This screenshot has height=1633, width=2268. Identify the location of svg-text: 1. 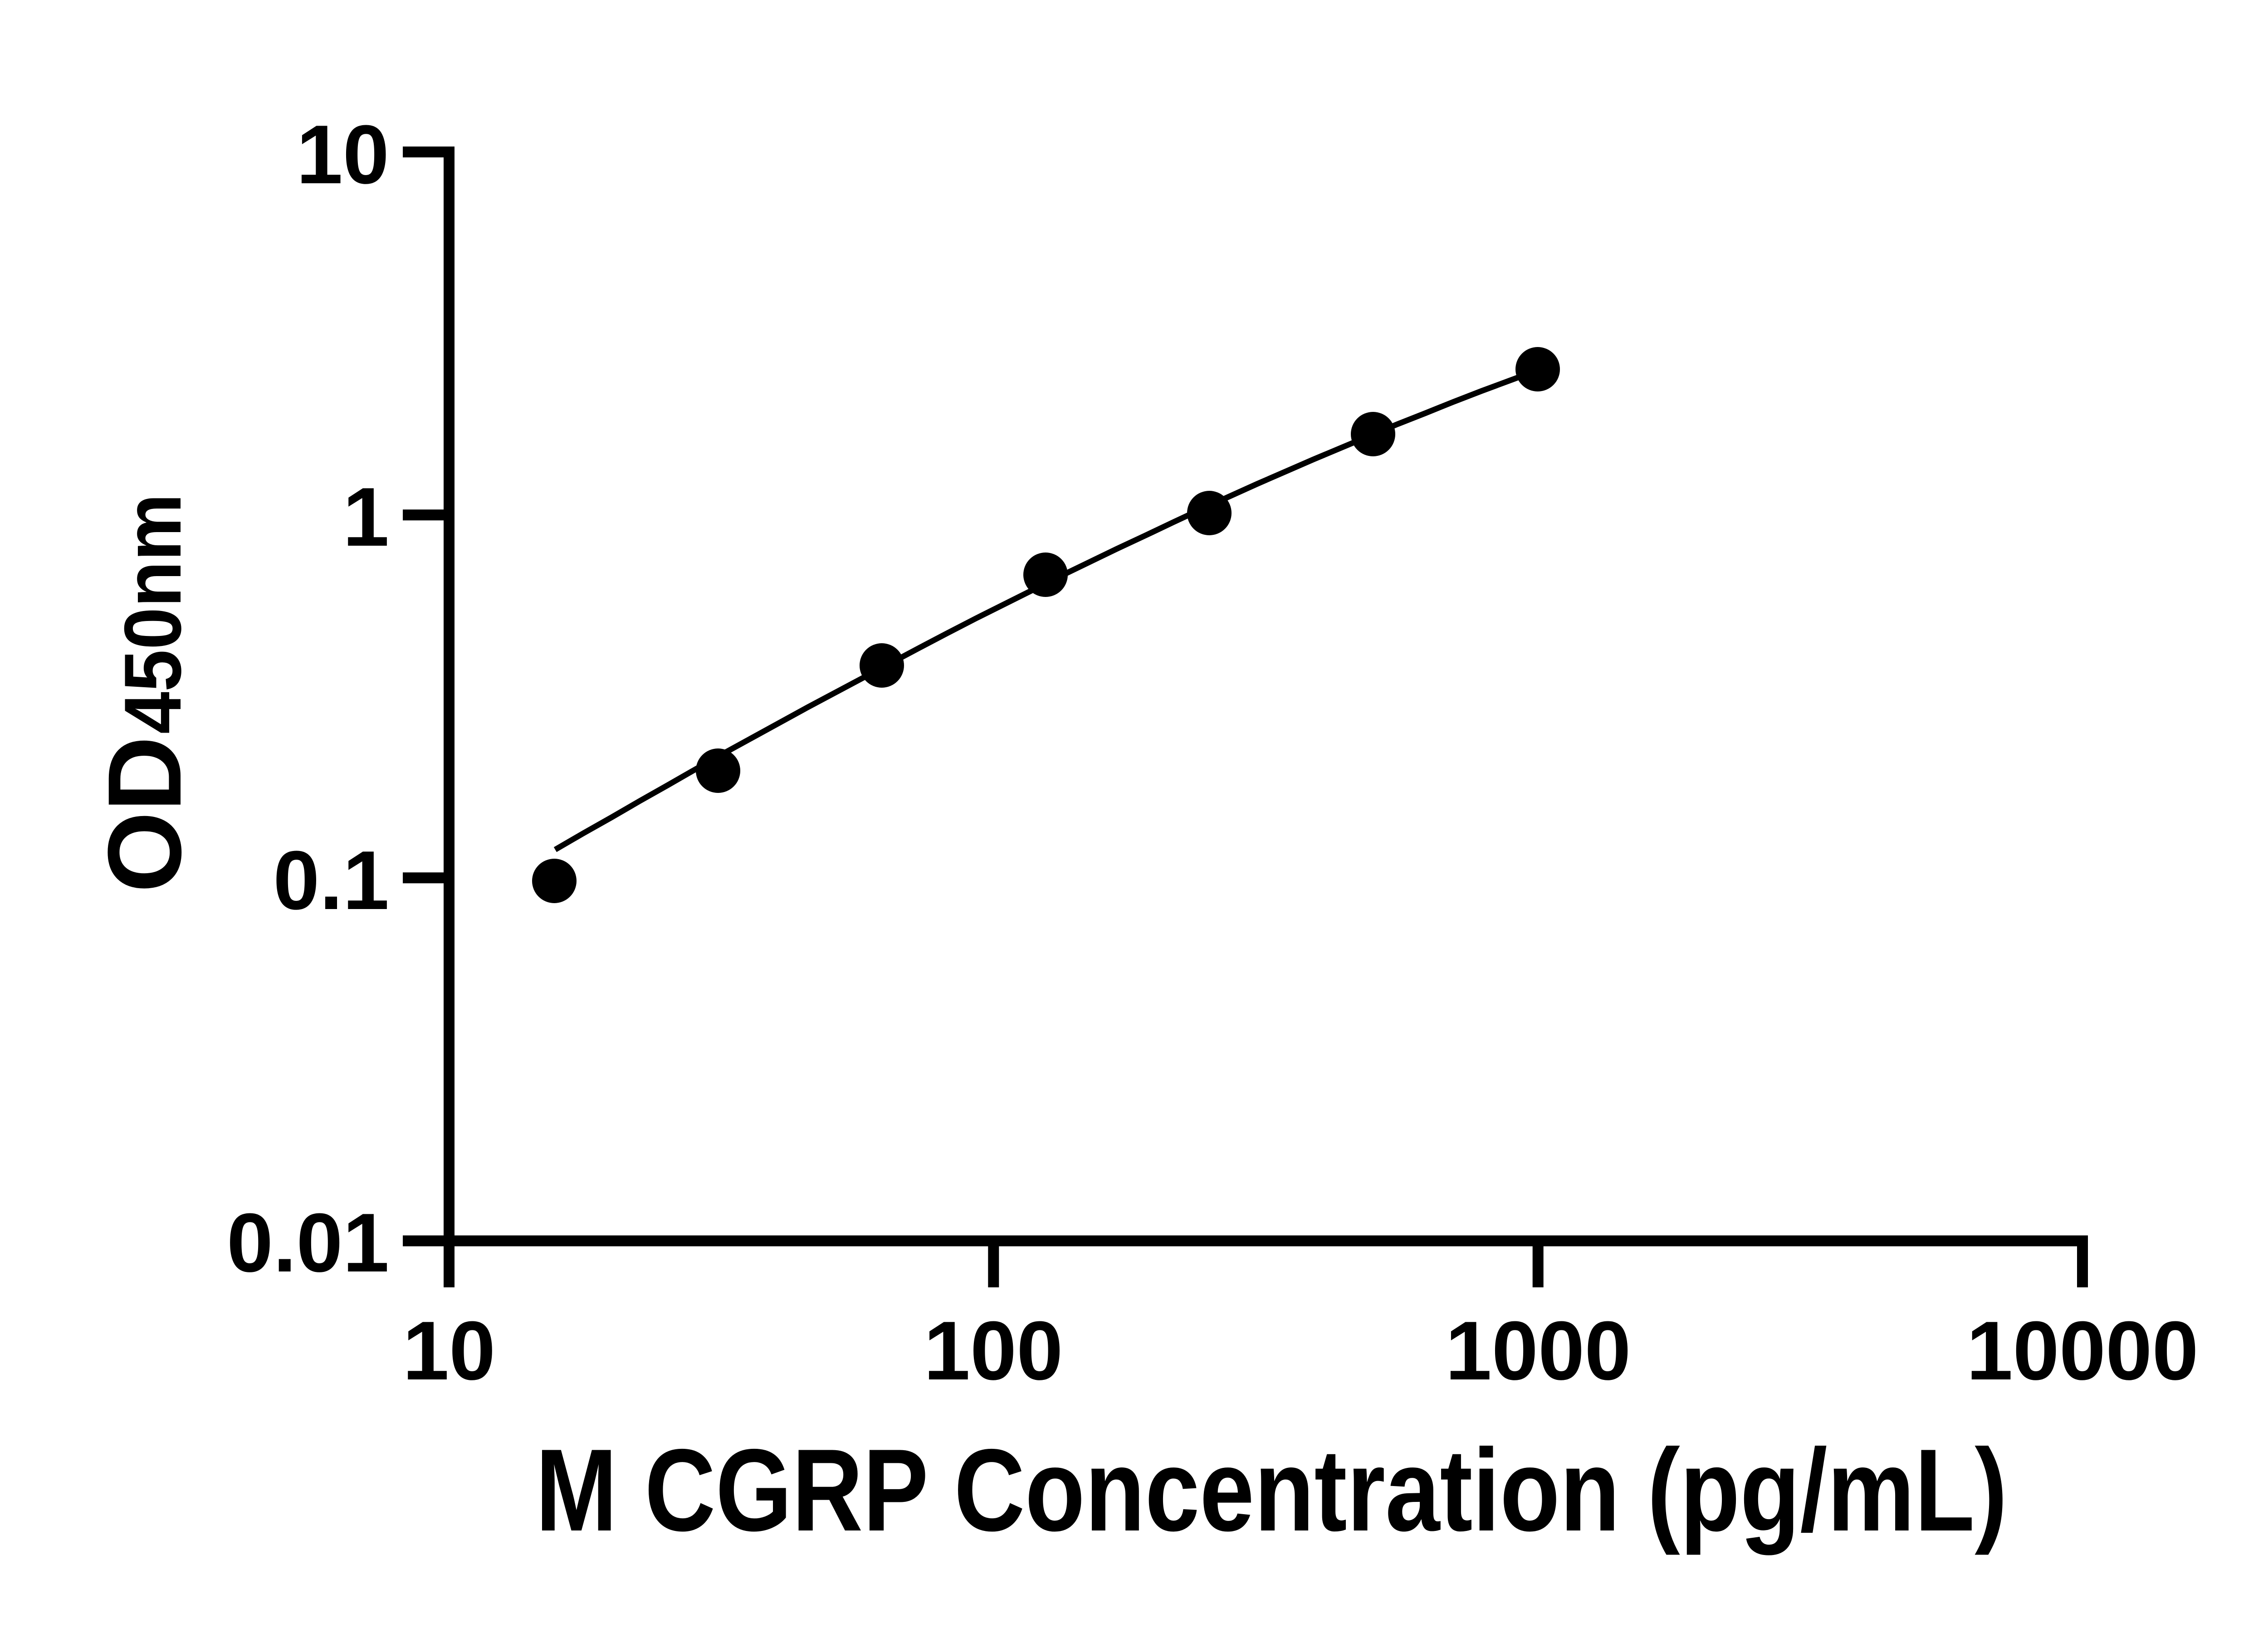
(366, 516).